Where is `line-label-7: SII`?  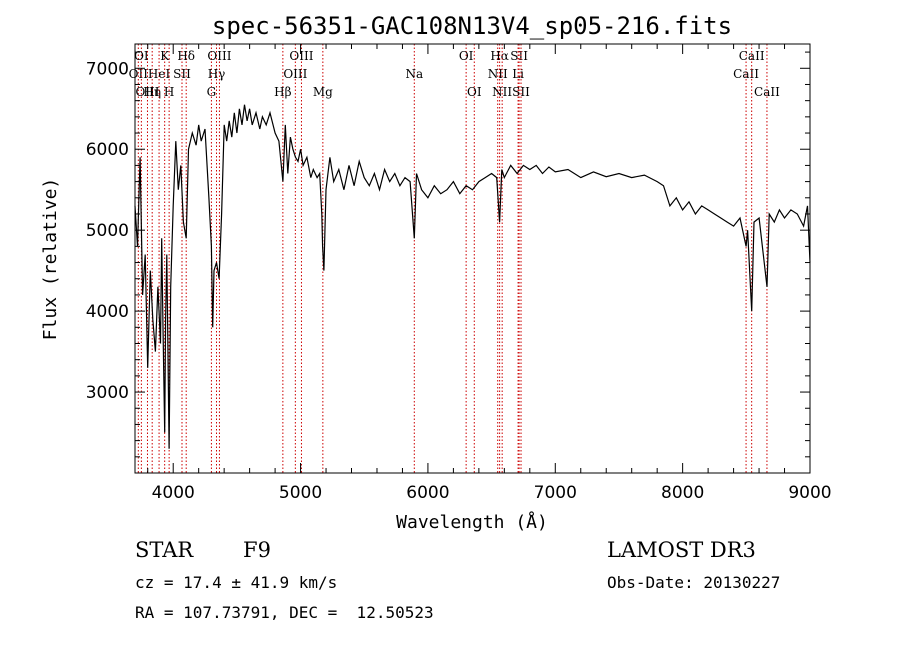
line-label-7: SII is located at coordinates (182, 74).